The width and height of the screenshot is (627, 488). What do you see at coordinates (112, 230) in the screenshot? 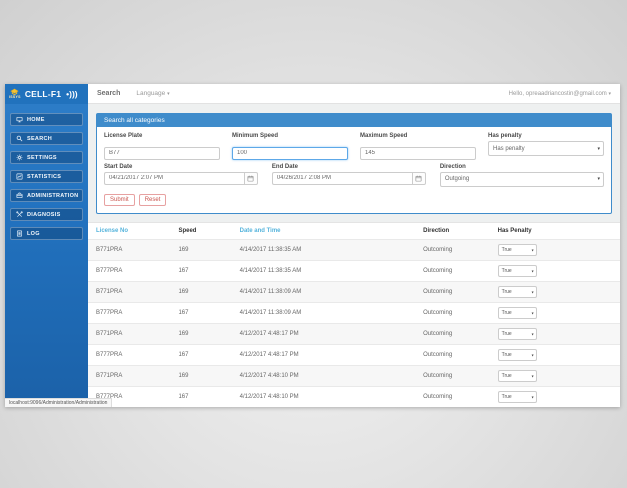
I see `column-header-license-no: License No` at bounding box center [112, 230].